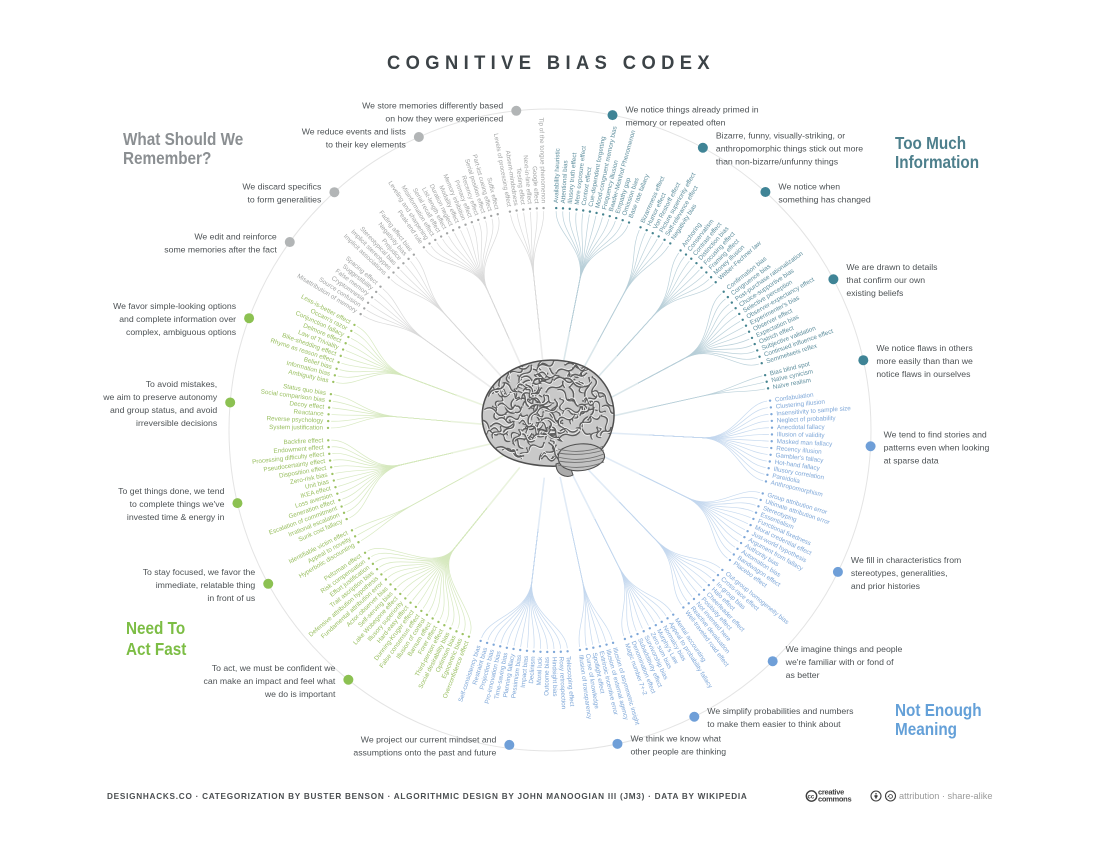 Image resolution: width=1101 pixels, height=849 pixels. Describe the element at coordinates (554, 677) in the screenshot. I see `svg-text: Hindsight bias` at that location.